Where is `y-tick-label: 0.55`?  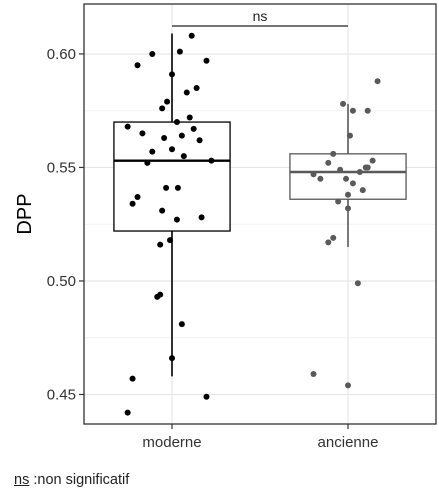 y-tick-label: 0.55 is located at coordinates (61, 167).